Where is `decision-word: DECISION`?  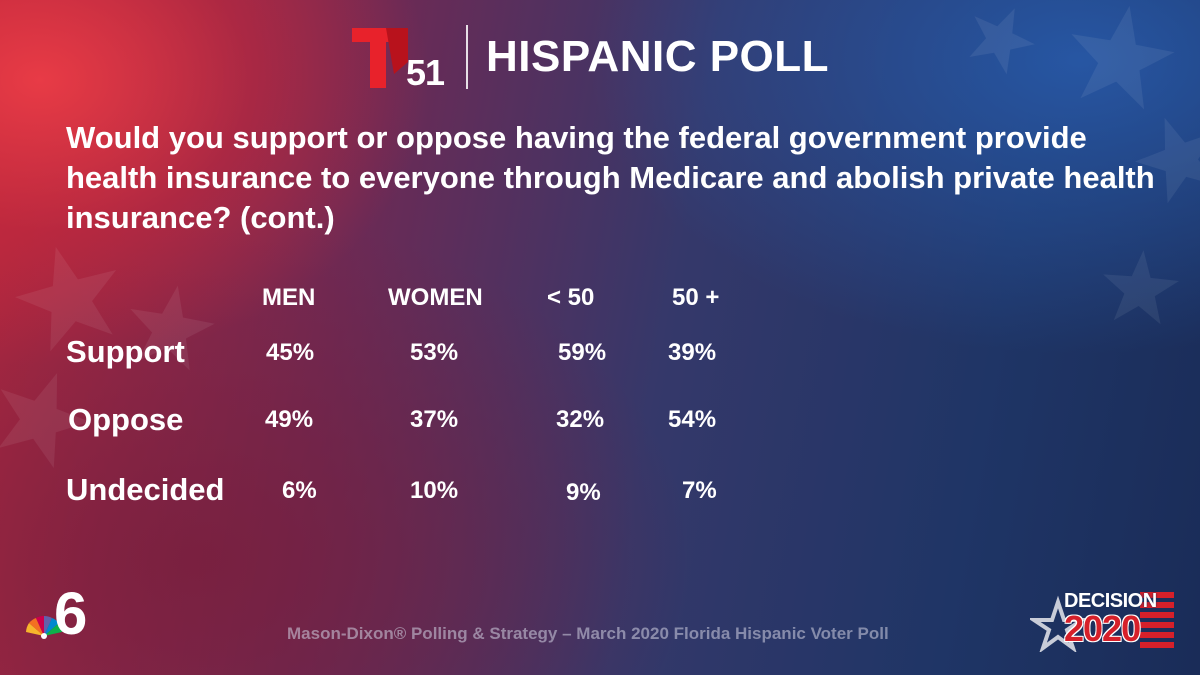 decision-word: DECISION is located at coordinates (1110, 601).